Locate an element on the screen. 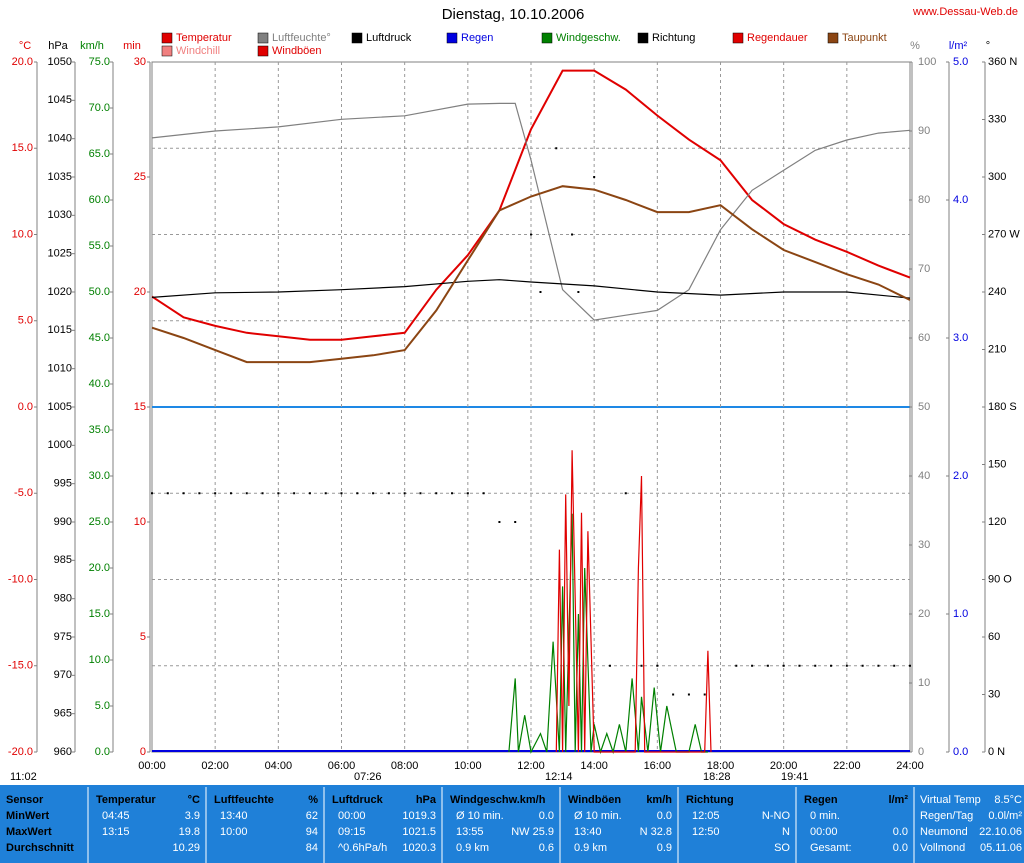 The height and width of the screenshot is (863, 1024). axis-label: °C is located at coordinates (25, 46).